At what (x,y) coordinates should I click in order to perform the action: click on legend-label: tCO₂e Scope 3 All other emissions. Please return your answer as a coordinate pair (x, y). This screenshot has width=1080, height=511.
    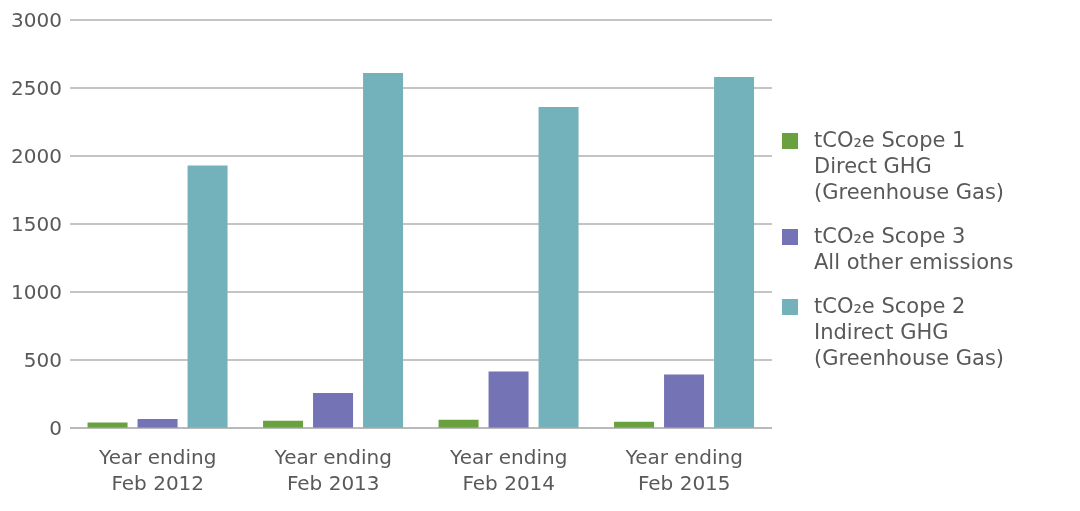
    Looking at the image, I should click on (914, 249).